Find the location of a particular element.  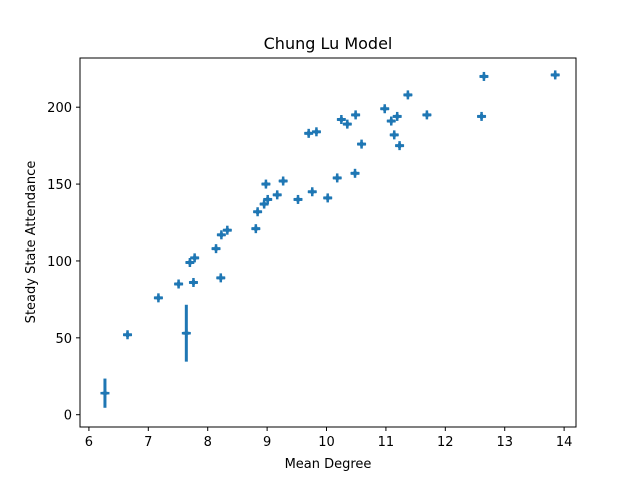

x-tick-label: 6 is located at coordinates (89, 442).